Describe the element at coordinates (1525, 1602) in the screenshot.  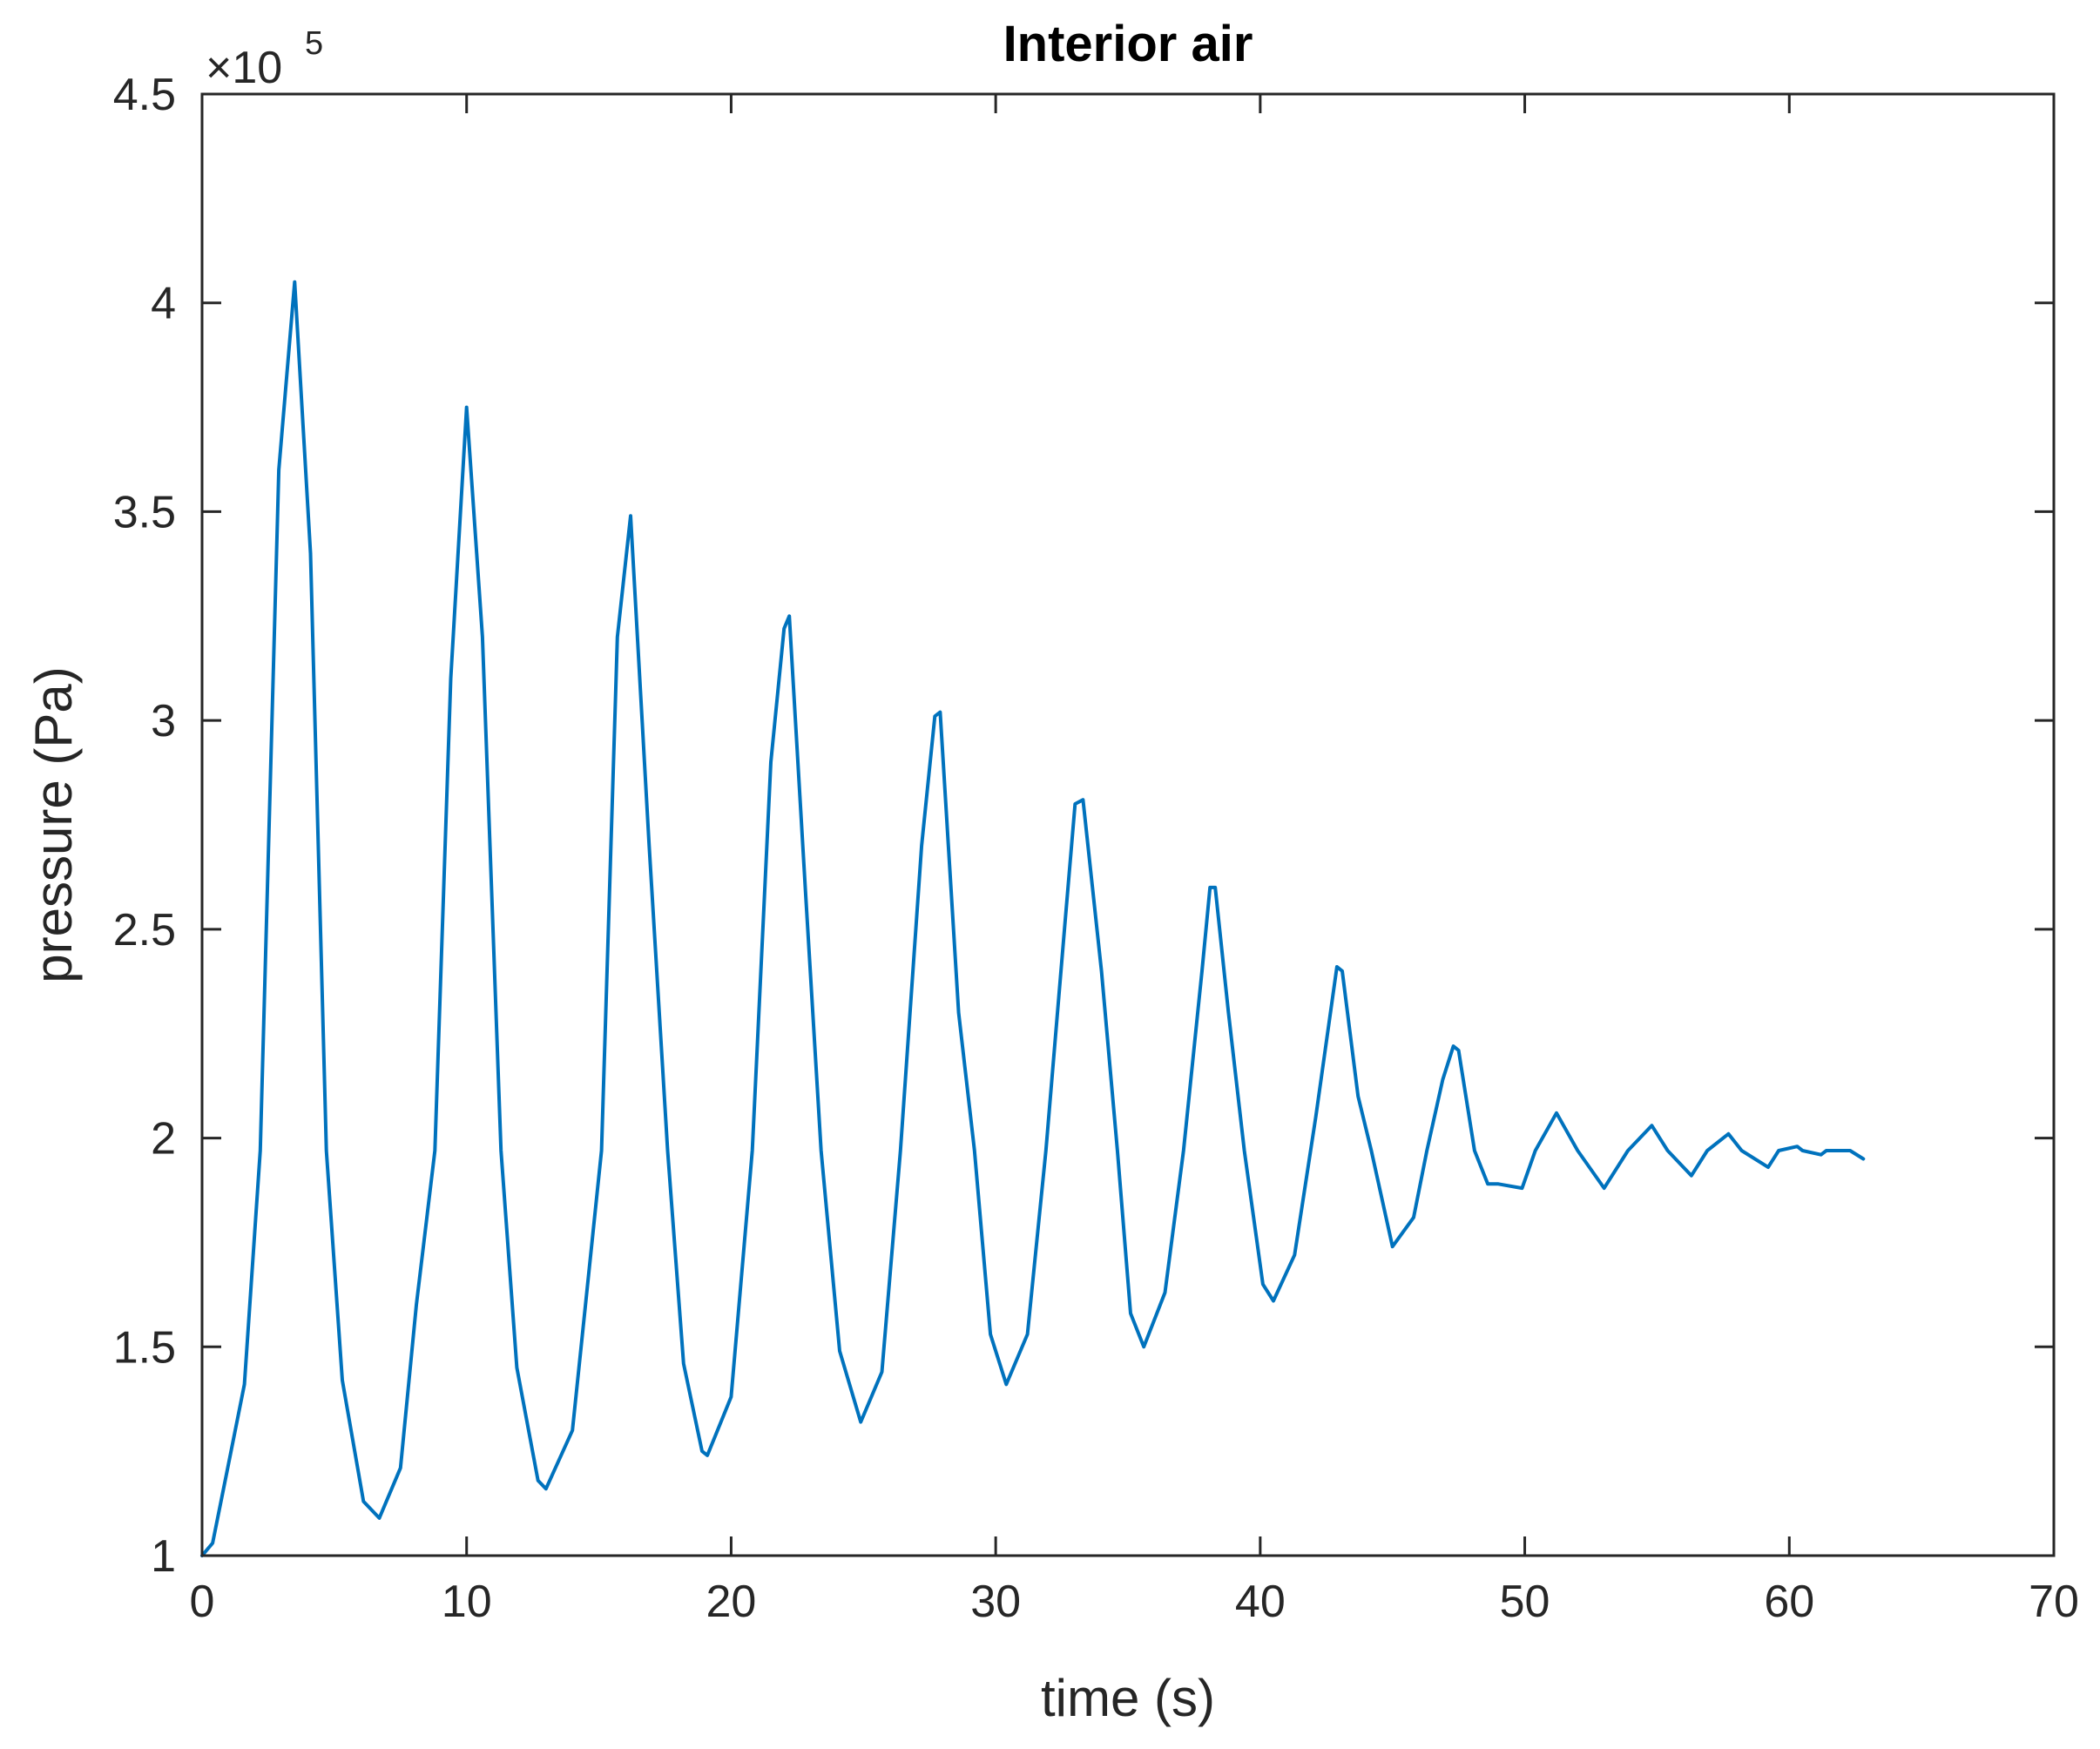
I see `x-tick-label: 50` at that location.